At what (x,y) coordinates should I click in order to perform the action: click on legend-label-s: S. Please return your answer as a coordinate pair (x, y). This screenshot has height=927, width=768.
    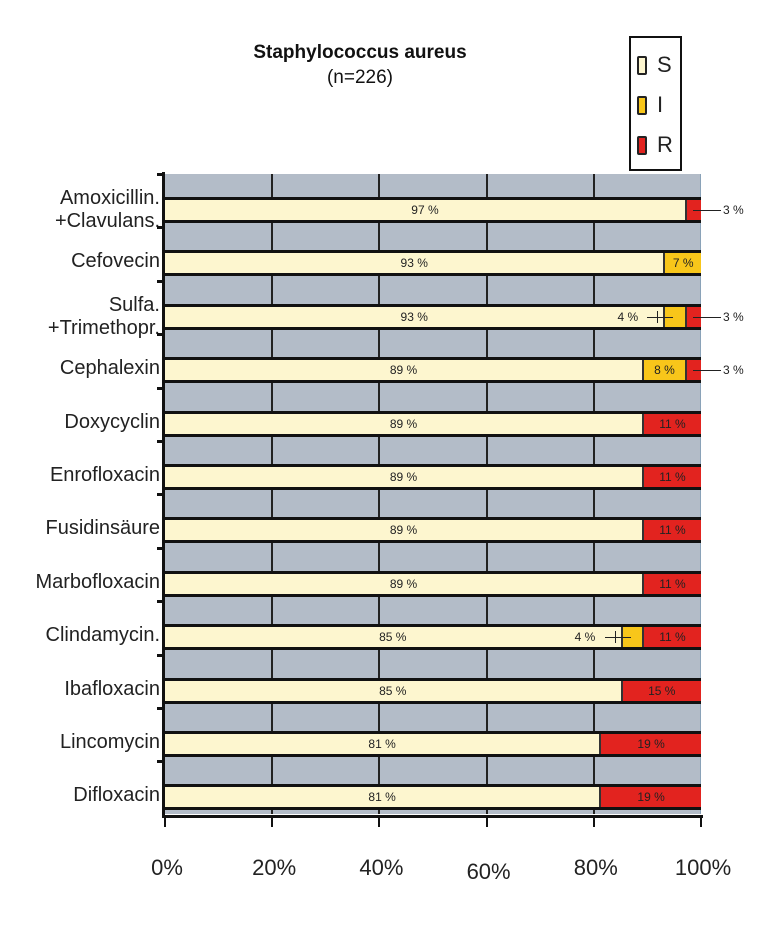
    Looking at the image, I should click on (664, 64).